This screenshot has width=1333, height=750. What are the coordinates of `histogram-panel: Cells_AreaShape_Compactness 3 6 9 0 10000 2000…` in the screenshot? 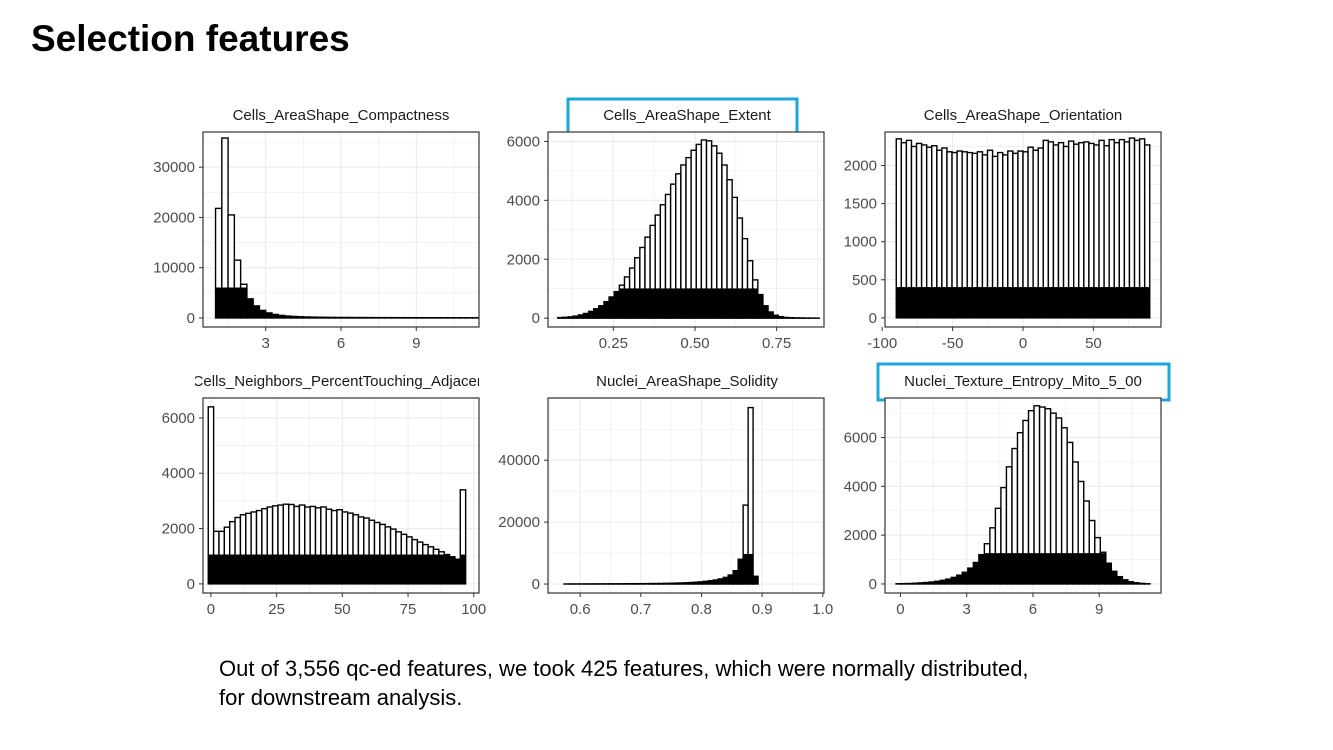 It's located at (316, 229).